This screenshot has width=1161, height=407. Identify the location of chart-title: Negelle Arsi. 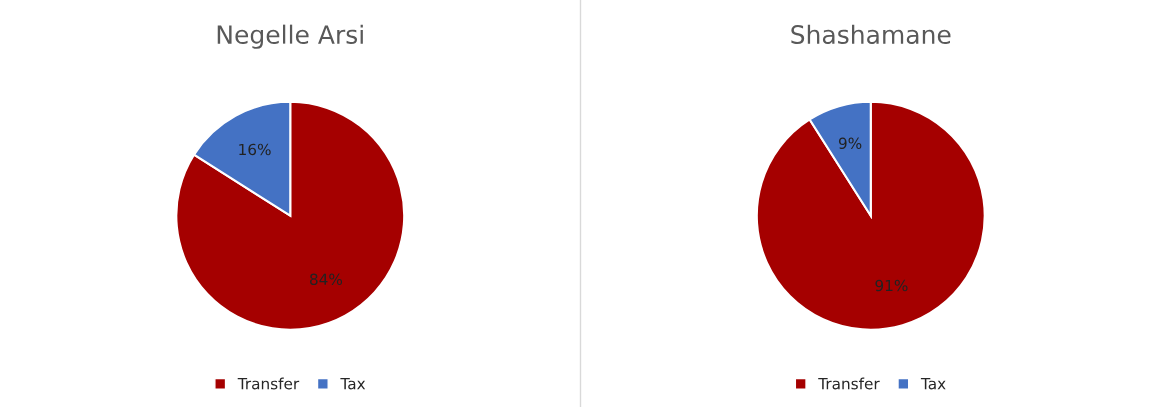
(290, 36).